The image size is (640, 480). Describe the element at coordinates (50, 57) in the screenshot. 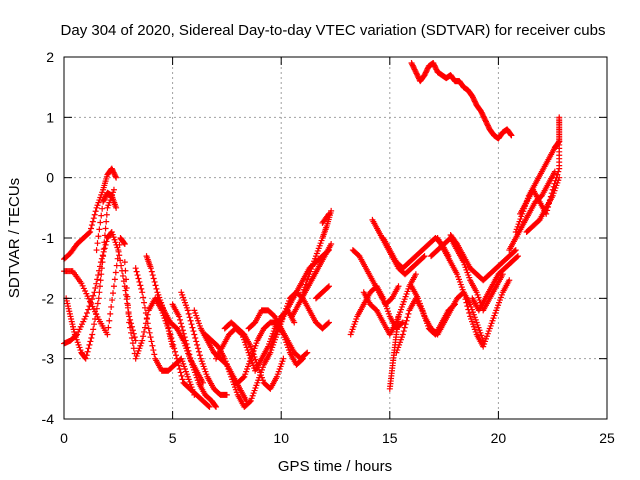

I see `y-tick-label: 2` at that location.